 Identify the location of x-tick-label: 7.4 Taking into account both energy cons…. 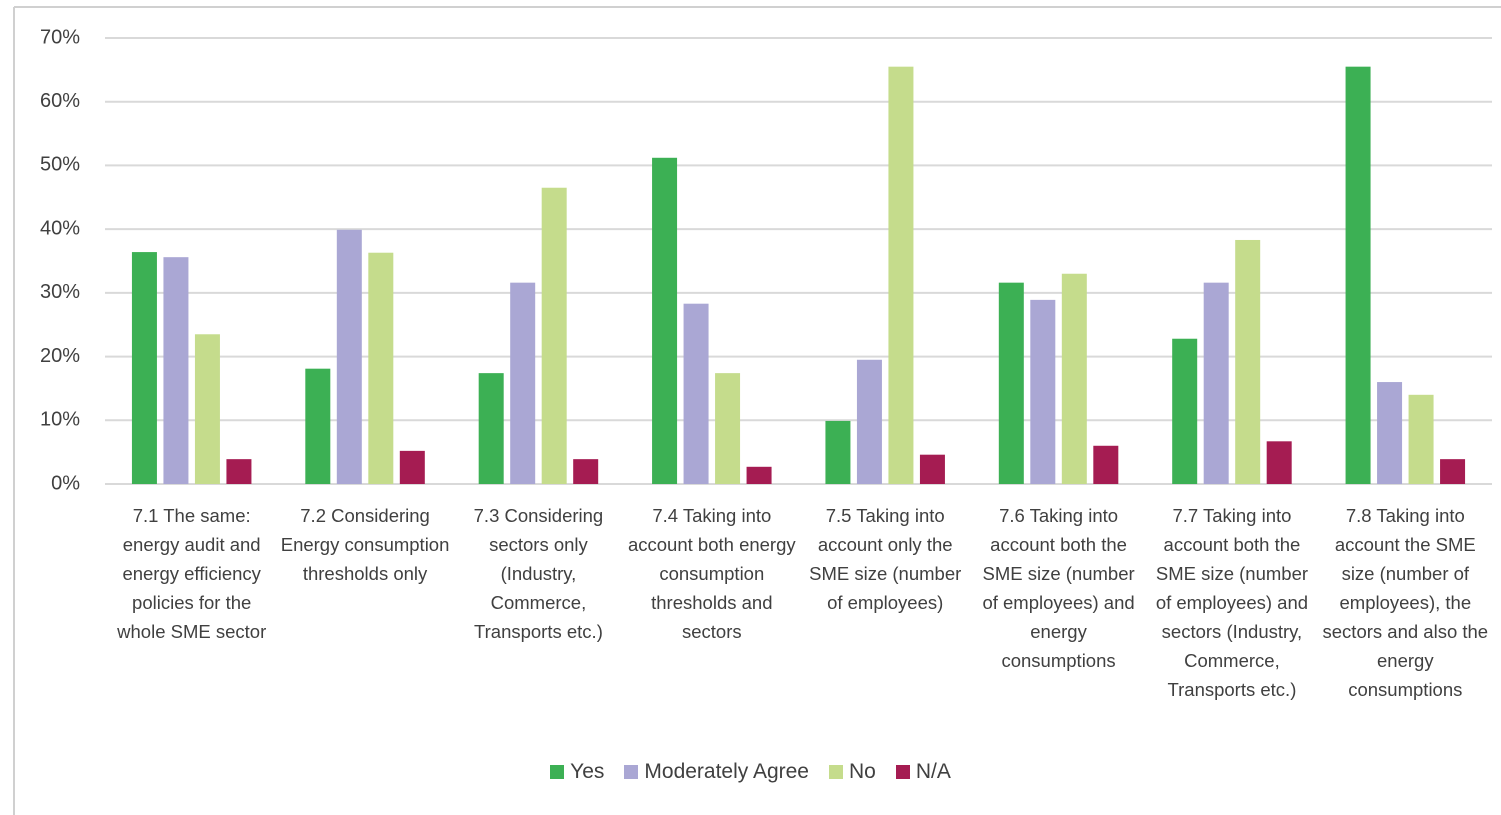
(711, 573).